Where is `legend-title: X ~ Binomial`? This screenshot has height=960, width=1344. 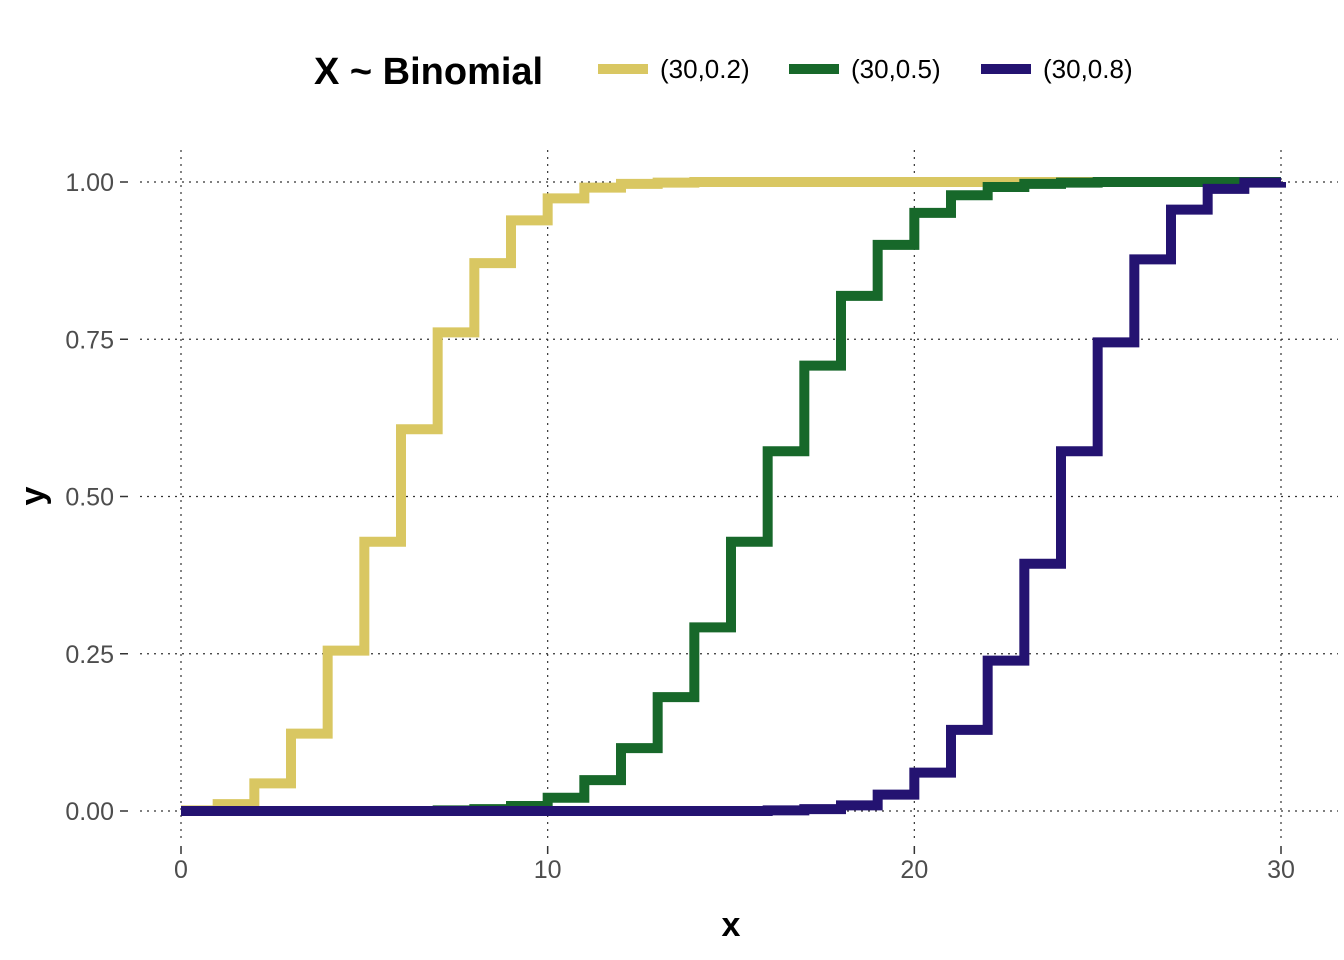 legend-title: X ~ Binomial is located at coordinates (428, 72).